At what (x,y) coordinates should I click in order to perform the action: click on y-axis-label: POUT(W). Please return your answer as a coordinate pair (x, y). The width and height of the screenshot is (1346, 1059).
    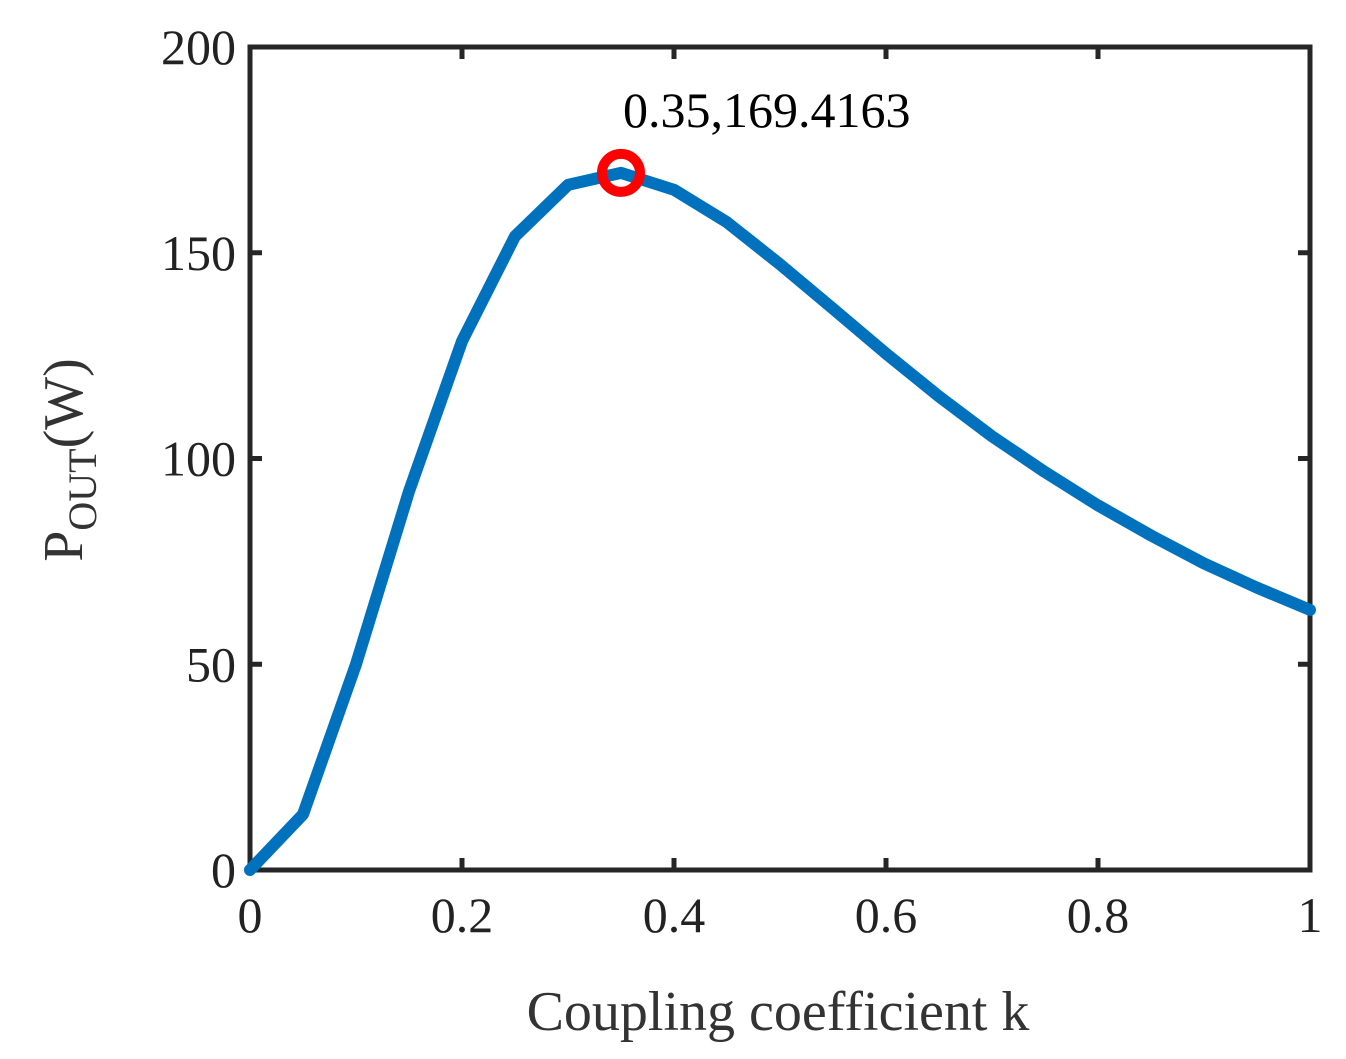
    Looking at the image, I should click on (69, 460).